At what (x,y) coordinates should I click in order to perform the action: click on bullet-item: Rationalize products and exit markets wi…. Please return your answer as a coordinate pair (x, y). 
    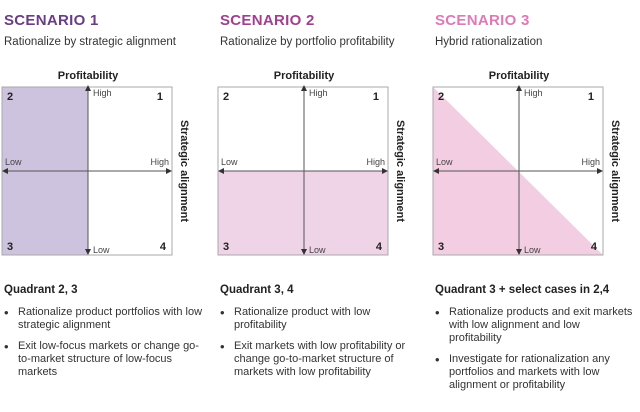
    Looking at the image, I should click on (535, 325).